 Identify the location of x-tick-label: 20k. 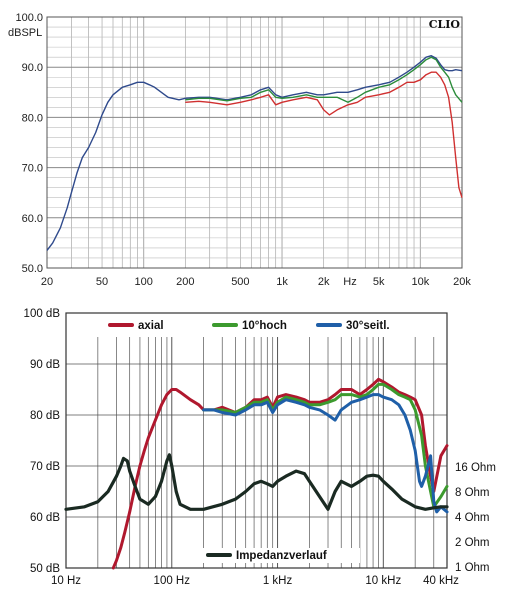
(462, 282).